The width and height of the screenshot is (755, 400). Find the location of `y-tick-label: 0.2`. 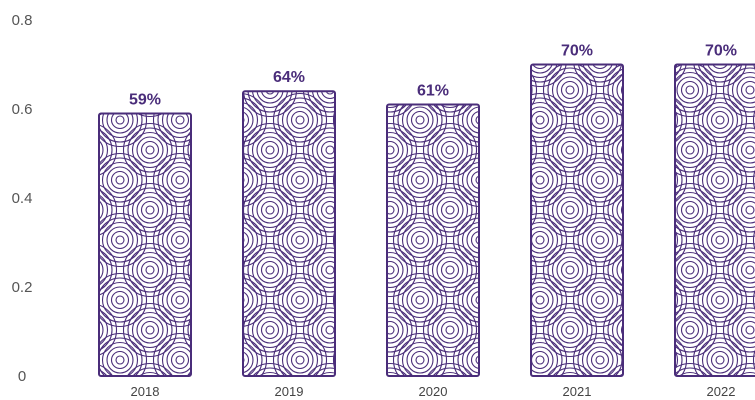

y-tick-label: 0.2 is located at coordinates (22, 287).